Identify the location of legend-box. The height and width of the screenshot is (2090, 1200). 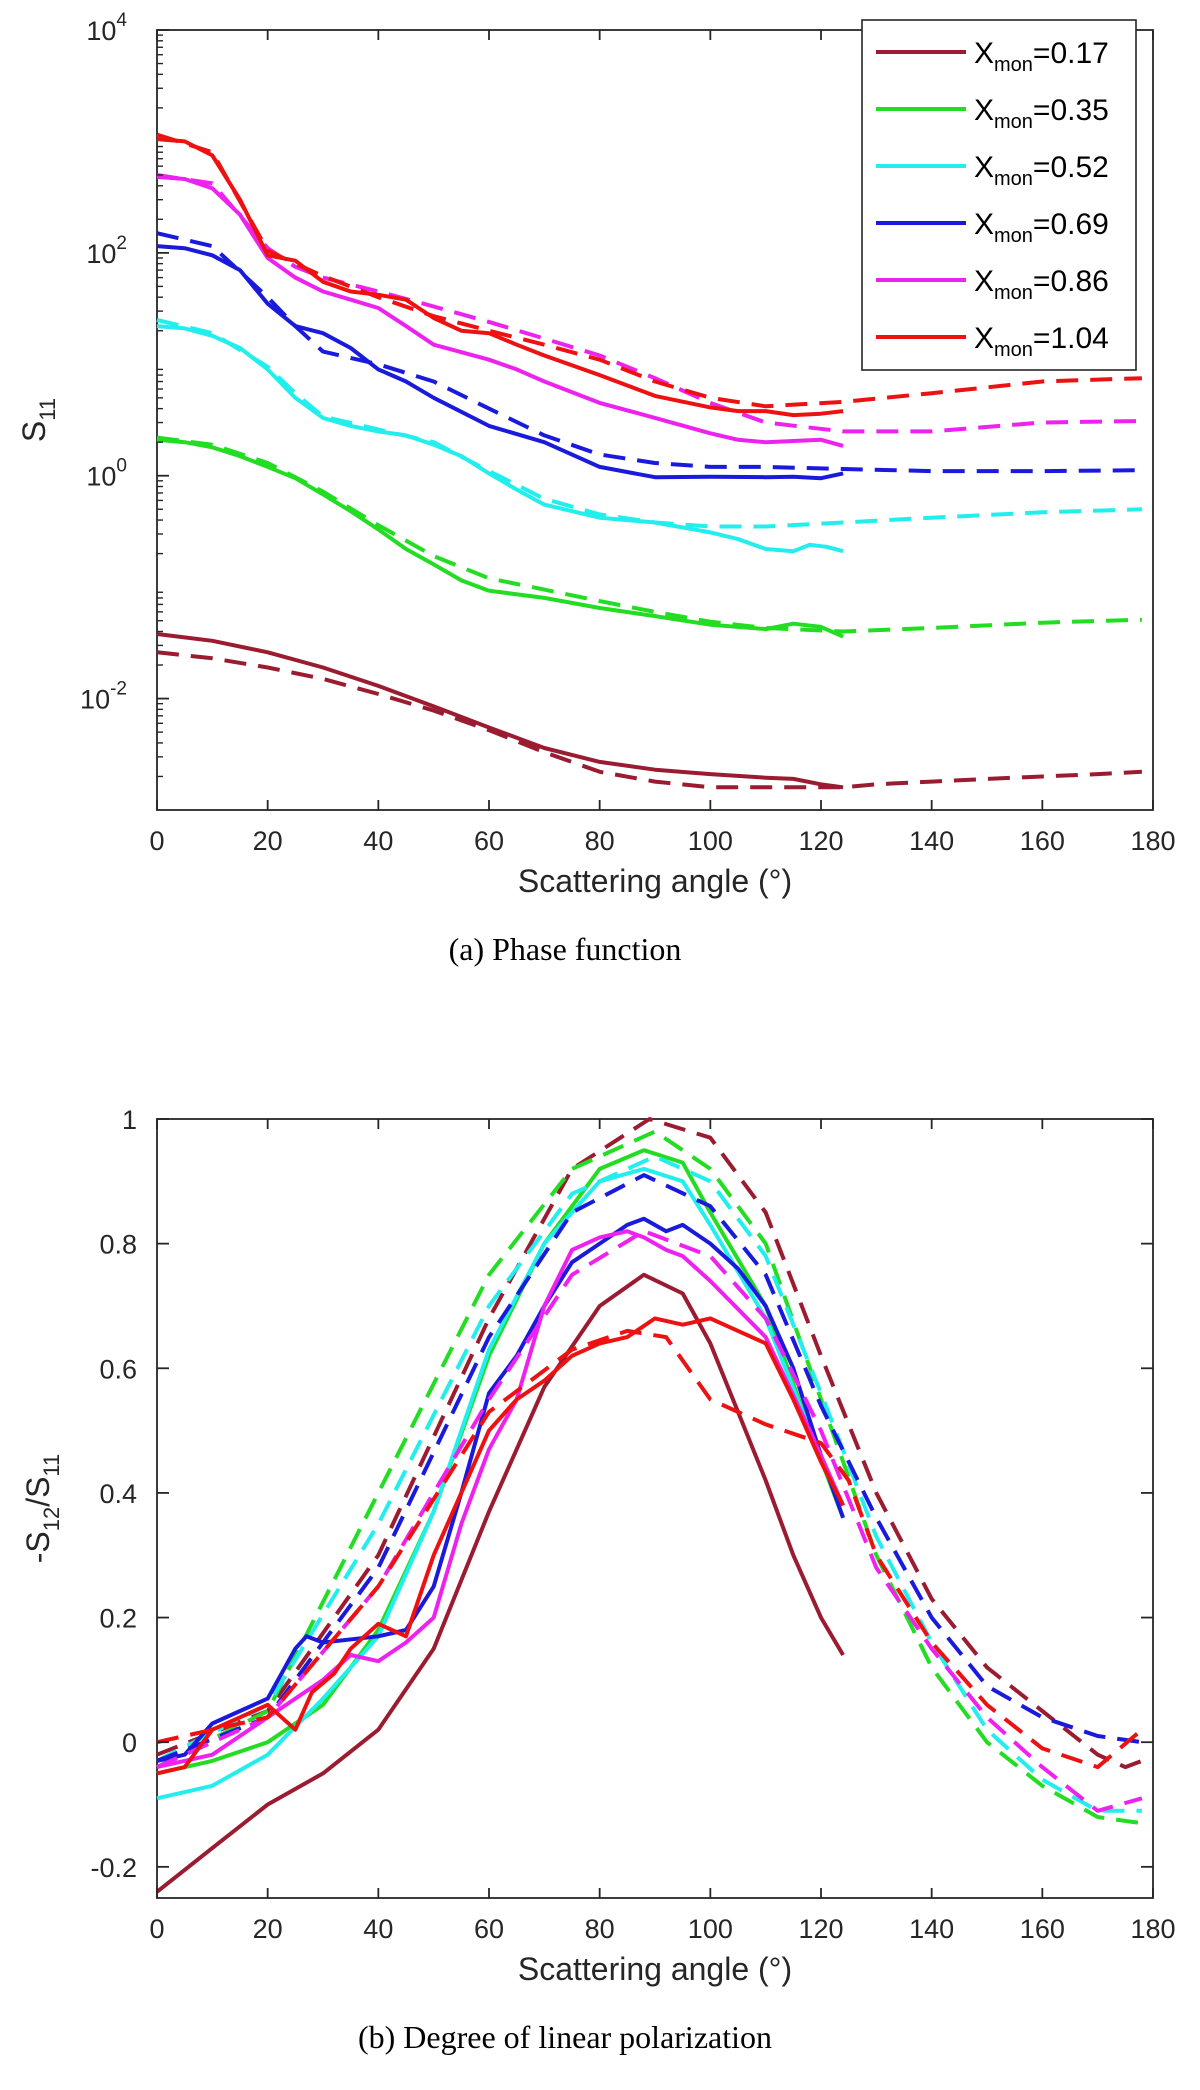
(999, 195).